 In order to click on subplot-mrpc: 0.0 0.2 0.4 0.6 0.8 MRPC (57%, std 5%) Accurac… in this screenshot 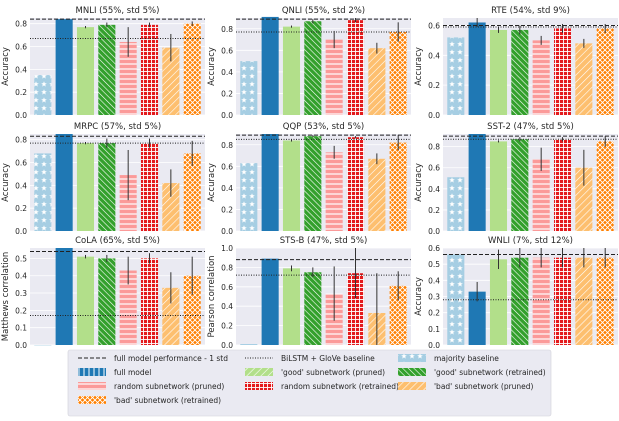, I will do `click(103, 179)`.